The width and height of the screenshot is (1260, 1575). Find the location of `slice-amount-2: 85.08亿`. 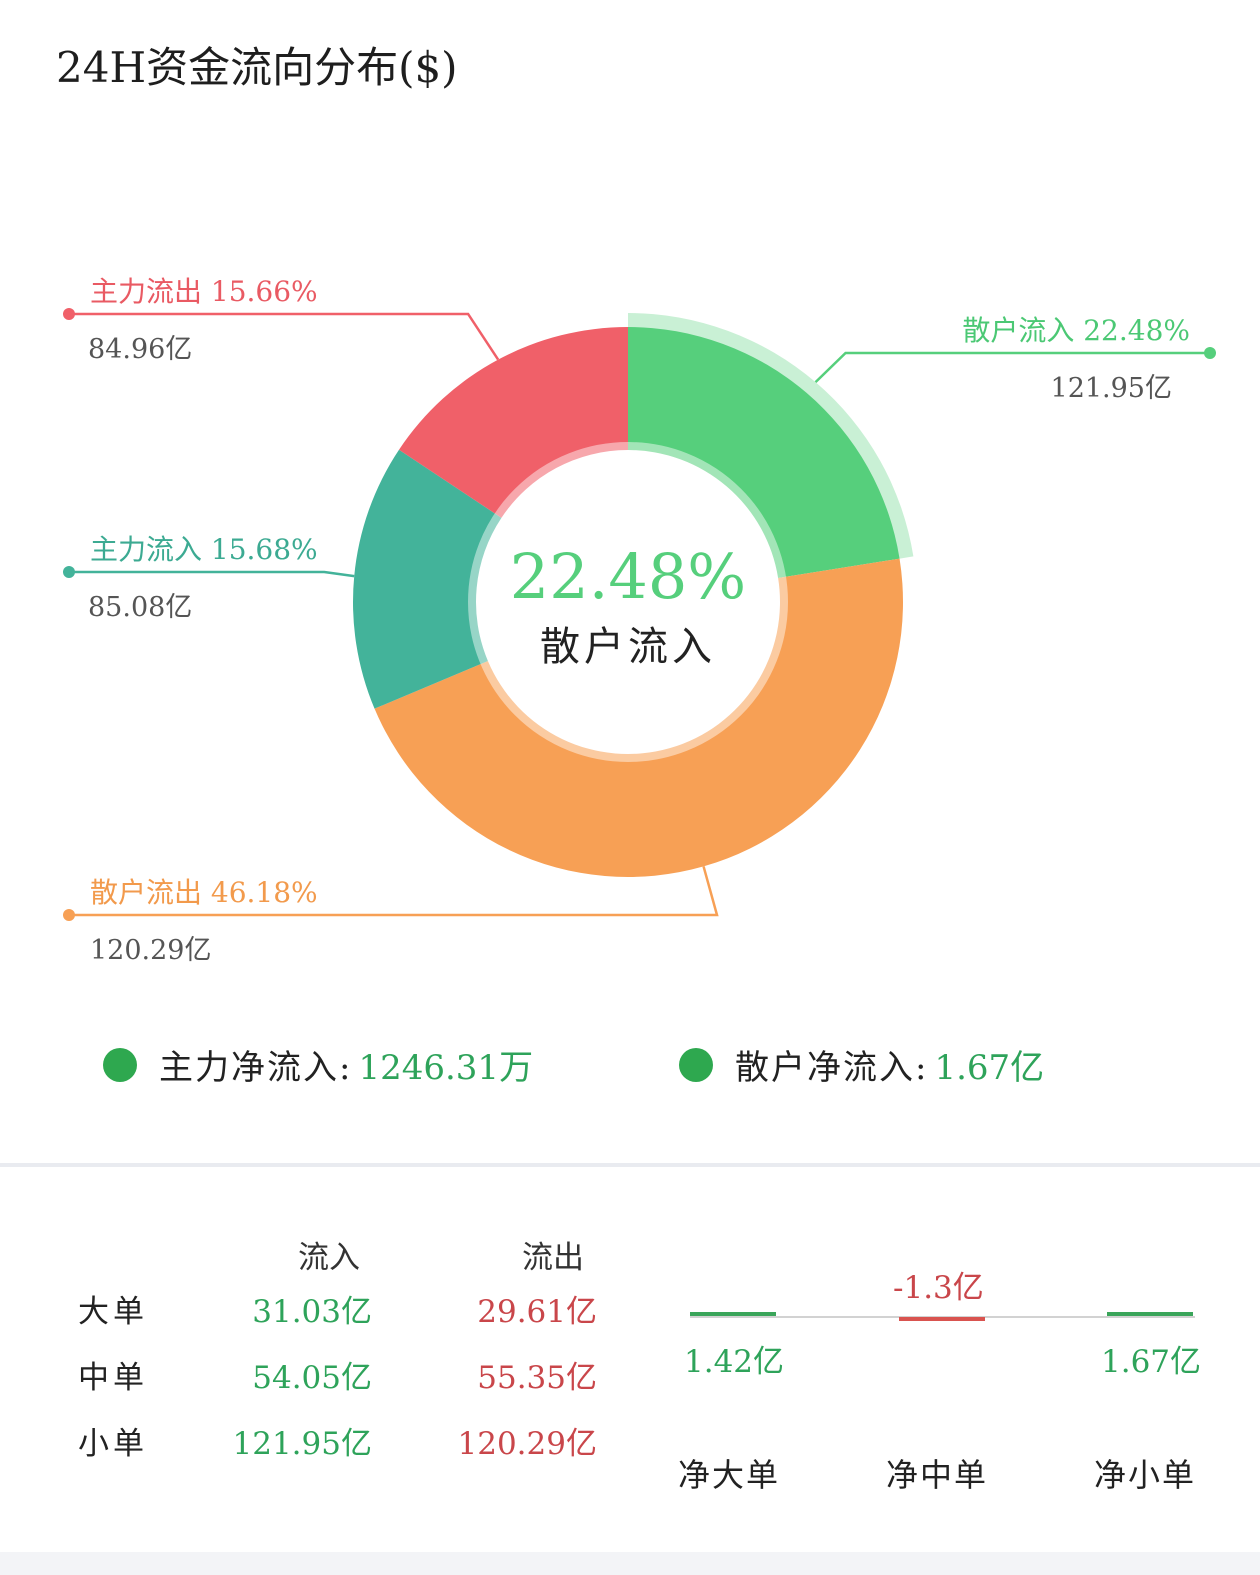

slice-amount-2: 85.08亿 is located at coordinates (140, 607).